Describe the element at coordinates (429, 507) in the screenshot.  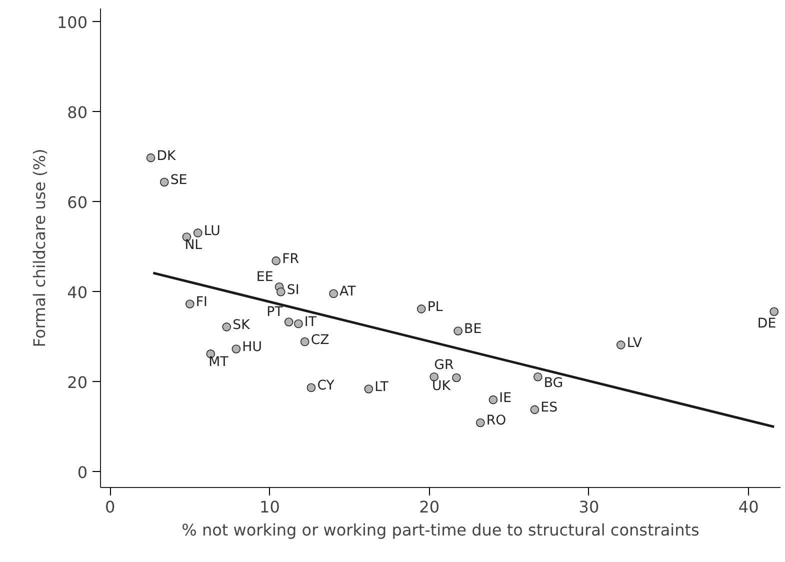
I see `x-tick-label: 20` at that location.